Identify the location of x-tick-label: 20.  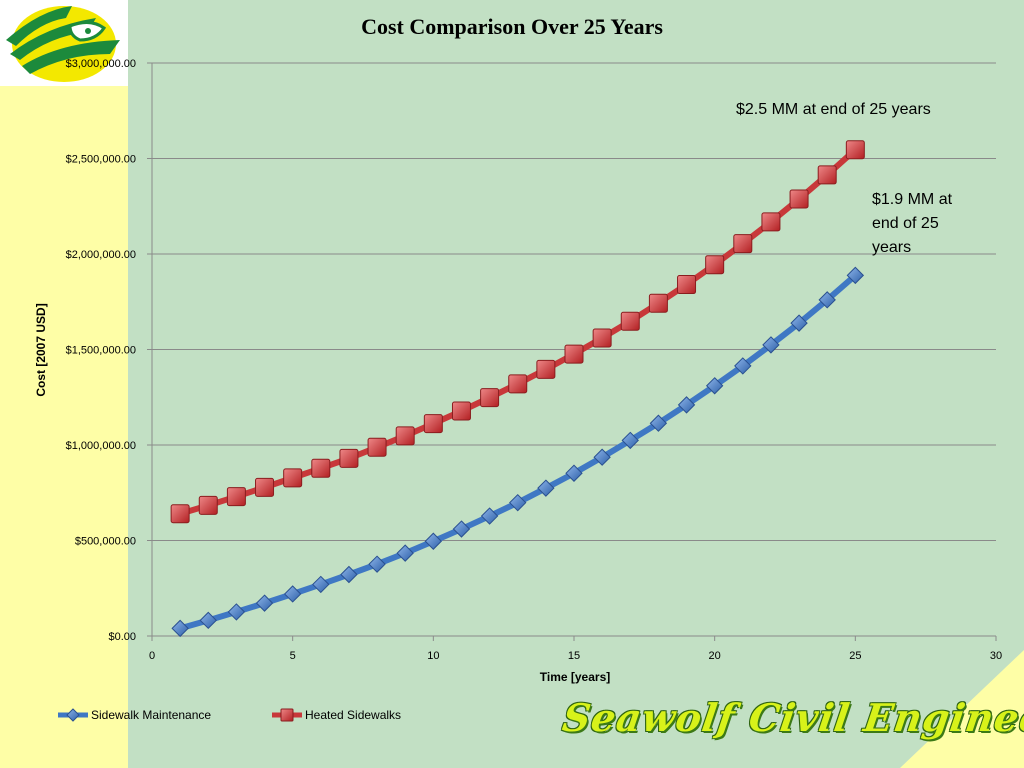
(715, 656).